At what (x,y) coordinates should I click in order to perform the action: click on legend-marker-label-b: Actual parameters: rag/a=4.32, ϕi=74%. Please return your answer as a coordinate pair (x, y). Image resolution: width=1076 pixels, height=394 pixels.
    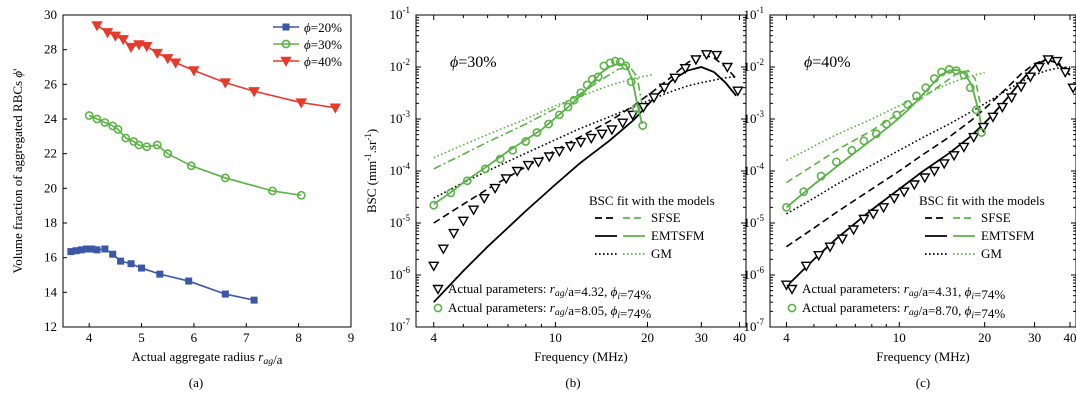
    Looking at the image, I should click on (549, 291).